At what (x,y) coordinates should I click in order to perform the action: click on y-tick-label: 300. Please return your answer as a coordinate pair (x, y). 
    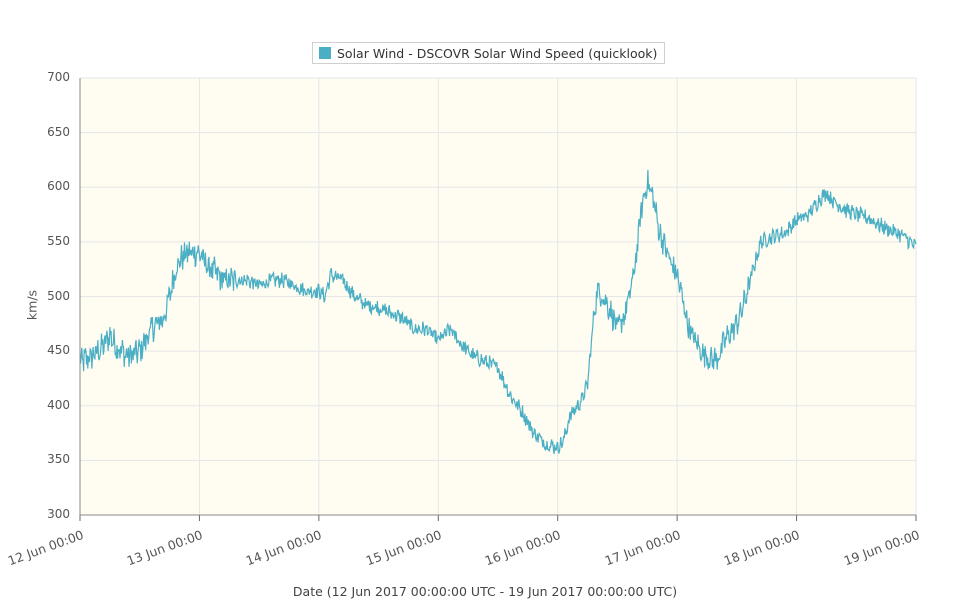
    Looking at the image, I should click on (58, 514).